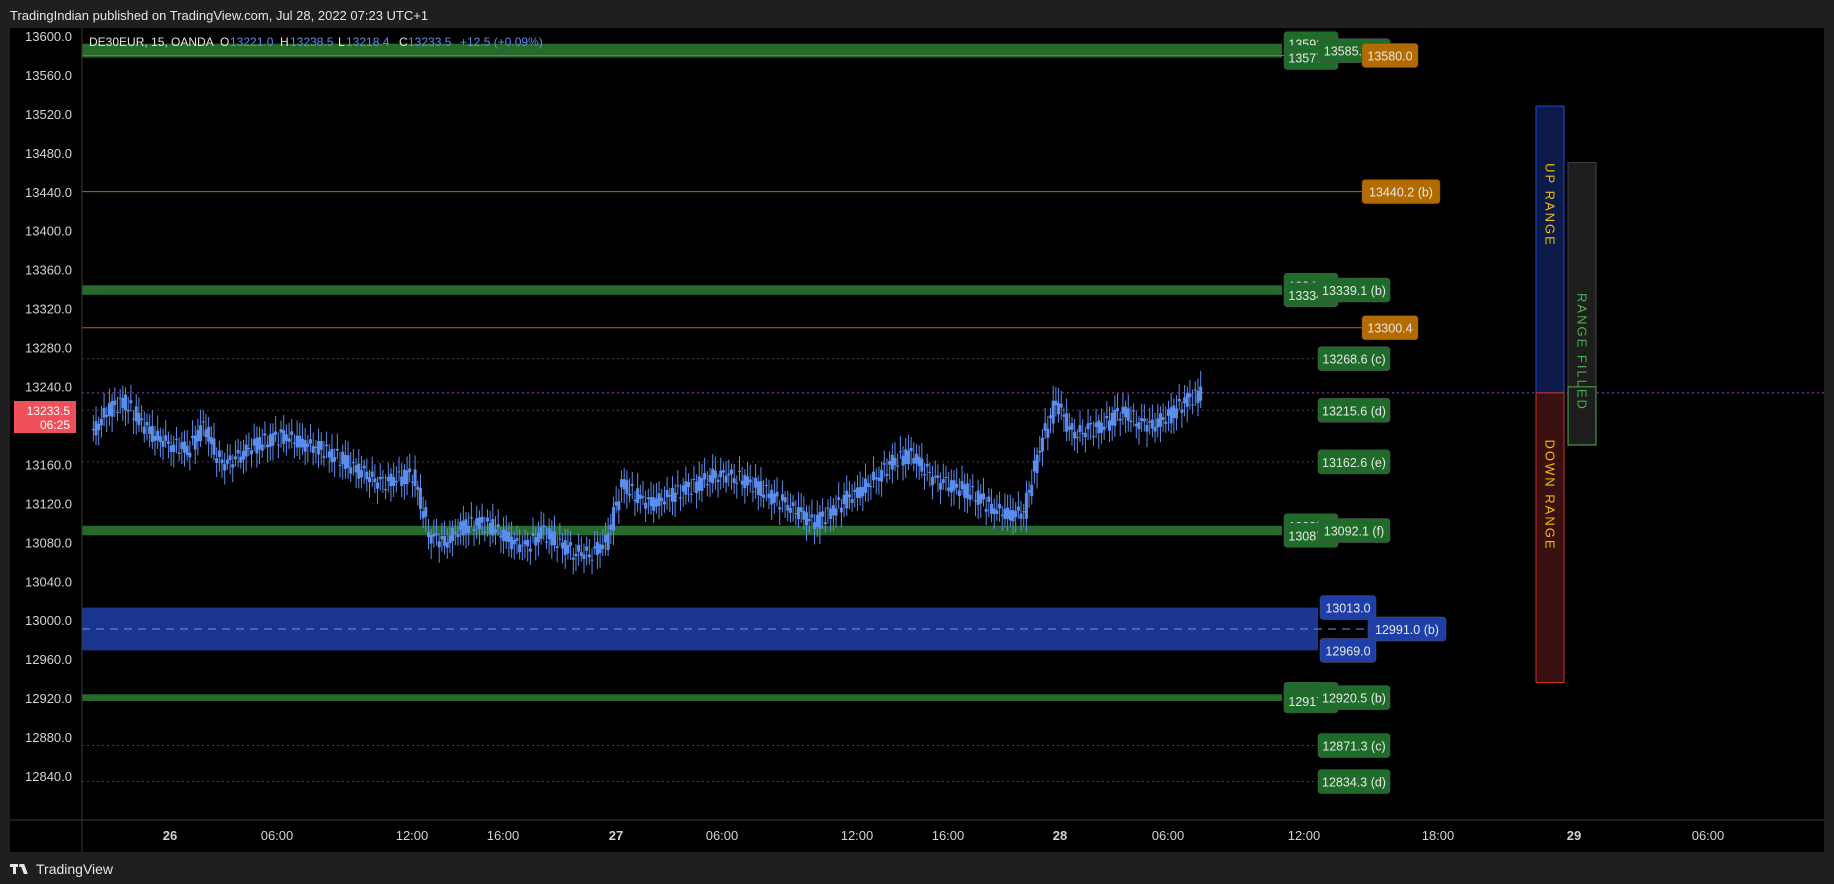 The height and width of the screenshot is (884, 1834). Describe the element at coordinates (252, 42) in the screenshot. I see `legend-open: 13221.0` at that location.